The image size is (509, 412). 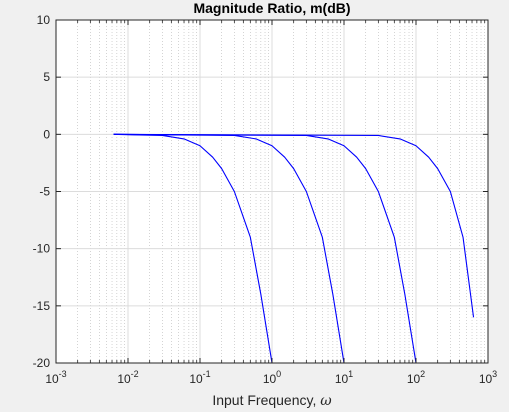 I want to click on x-tick-exponent: -3, so click(x=63, y=374).